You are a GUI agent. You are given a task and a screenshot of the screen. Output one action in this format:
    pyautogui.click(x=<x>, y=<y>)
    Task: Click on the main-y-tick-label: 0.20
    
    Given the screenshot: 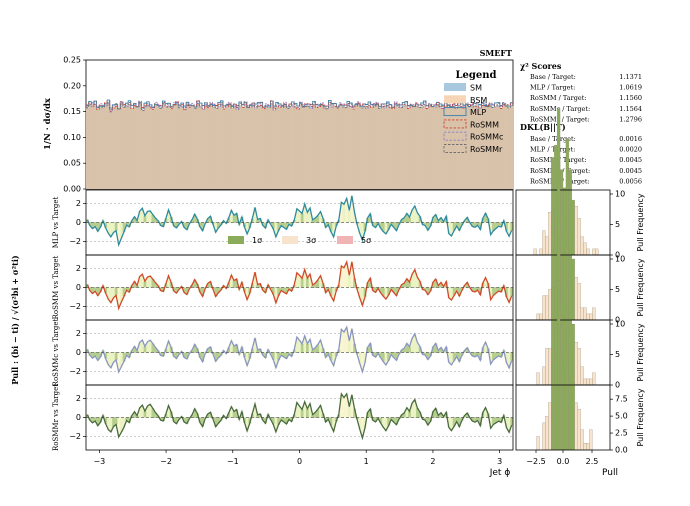 What is the action you would take?
    pyautogui.click(x=72, y=85)
    